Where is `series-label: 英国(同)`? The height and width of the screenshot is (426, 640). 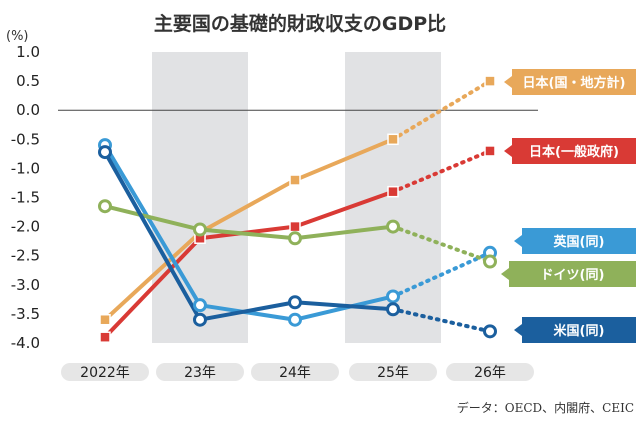
series-label: 英国(同) is located at coordinates (579, 242).